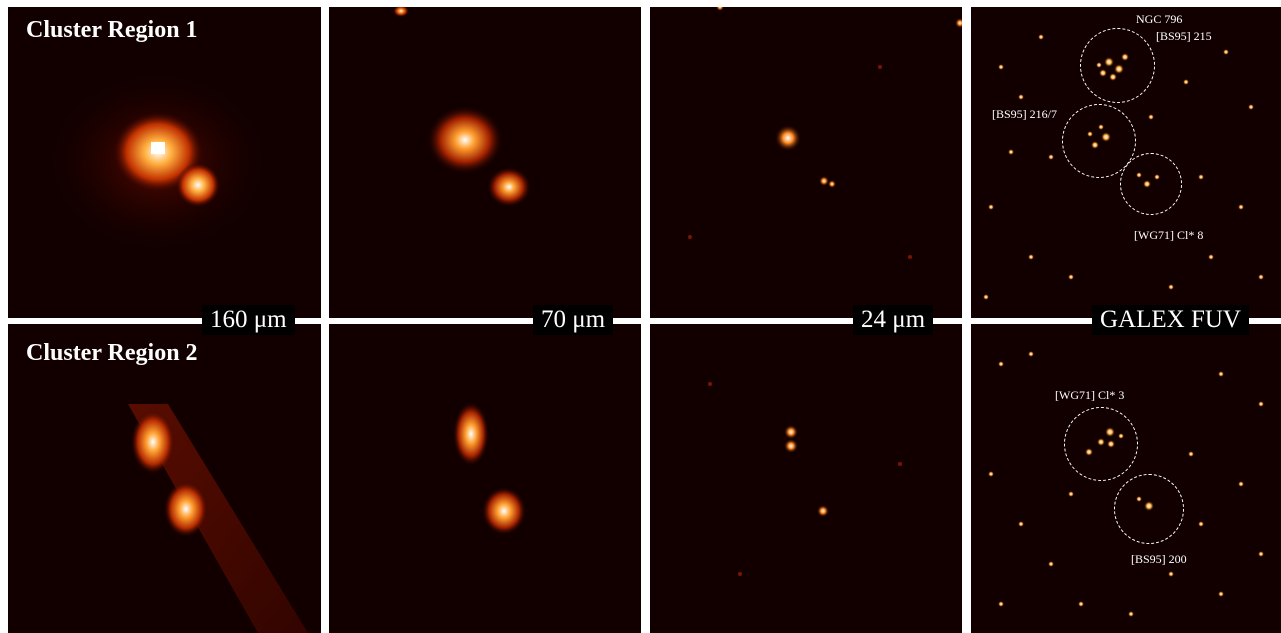 The image size is (1281, 633). Describe the element at coordinates (893, 320) in the screenshot. I see `band-label-24um: 24 μm` at that location.